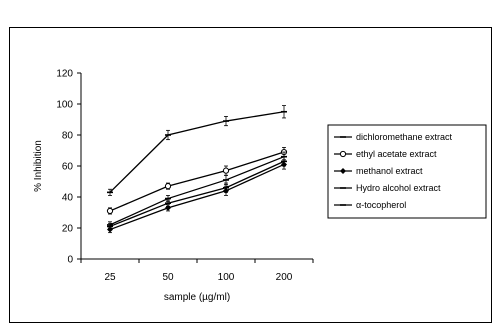 The height and width of the screenshot is (326, 499). I want to click on legend-label: Hydro alcohol extract, so click(398, 188).